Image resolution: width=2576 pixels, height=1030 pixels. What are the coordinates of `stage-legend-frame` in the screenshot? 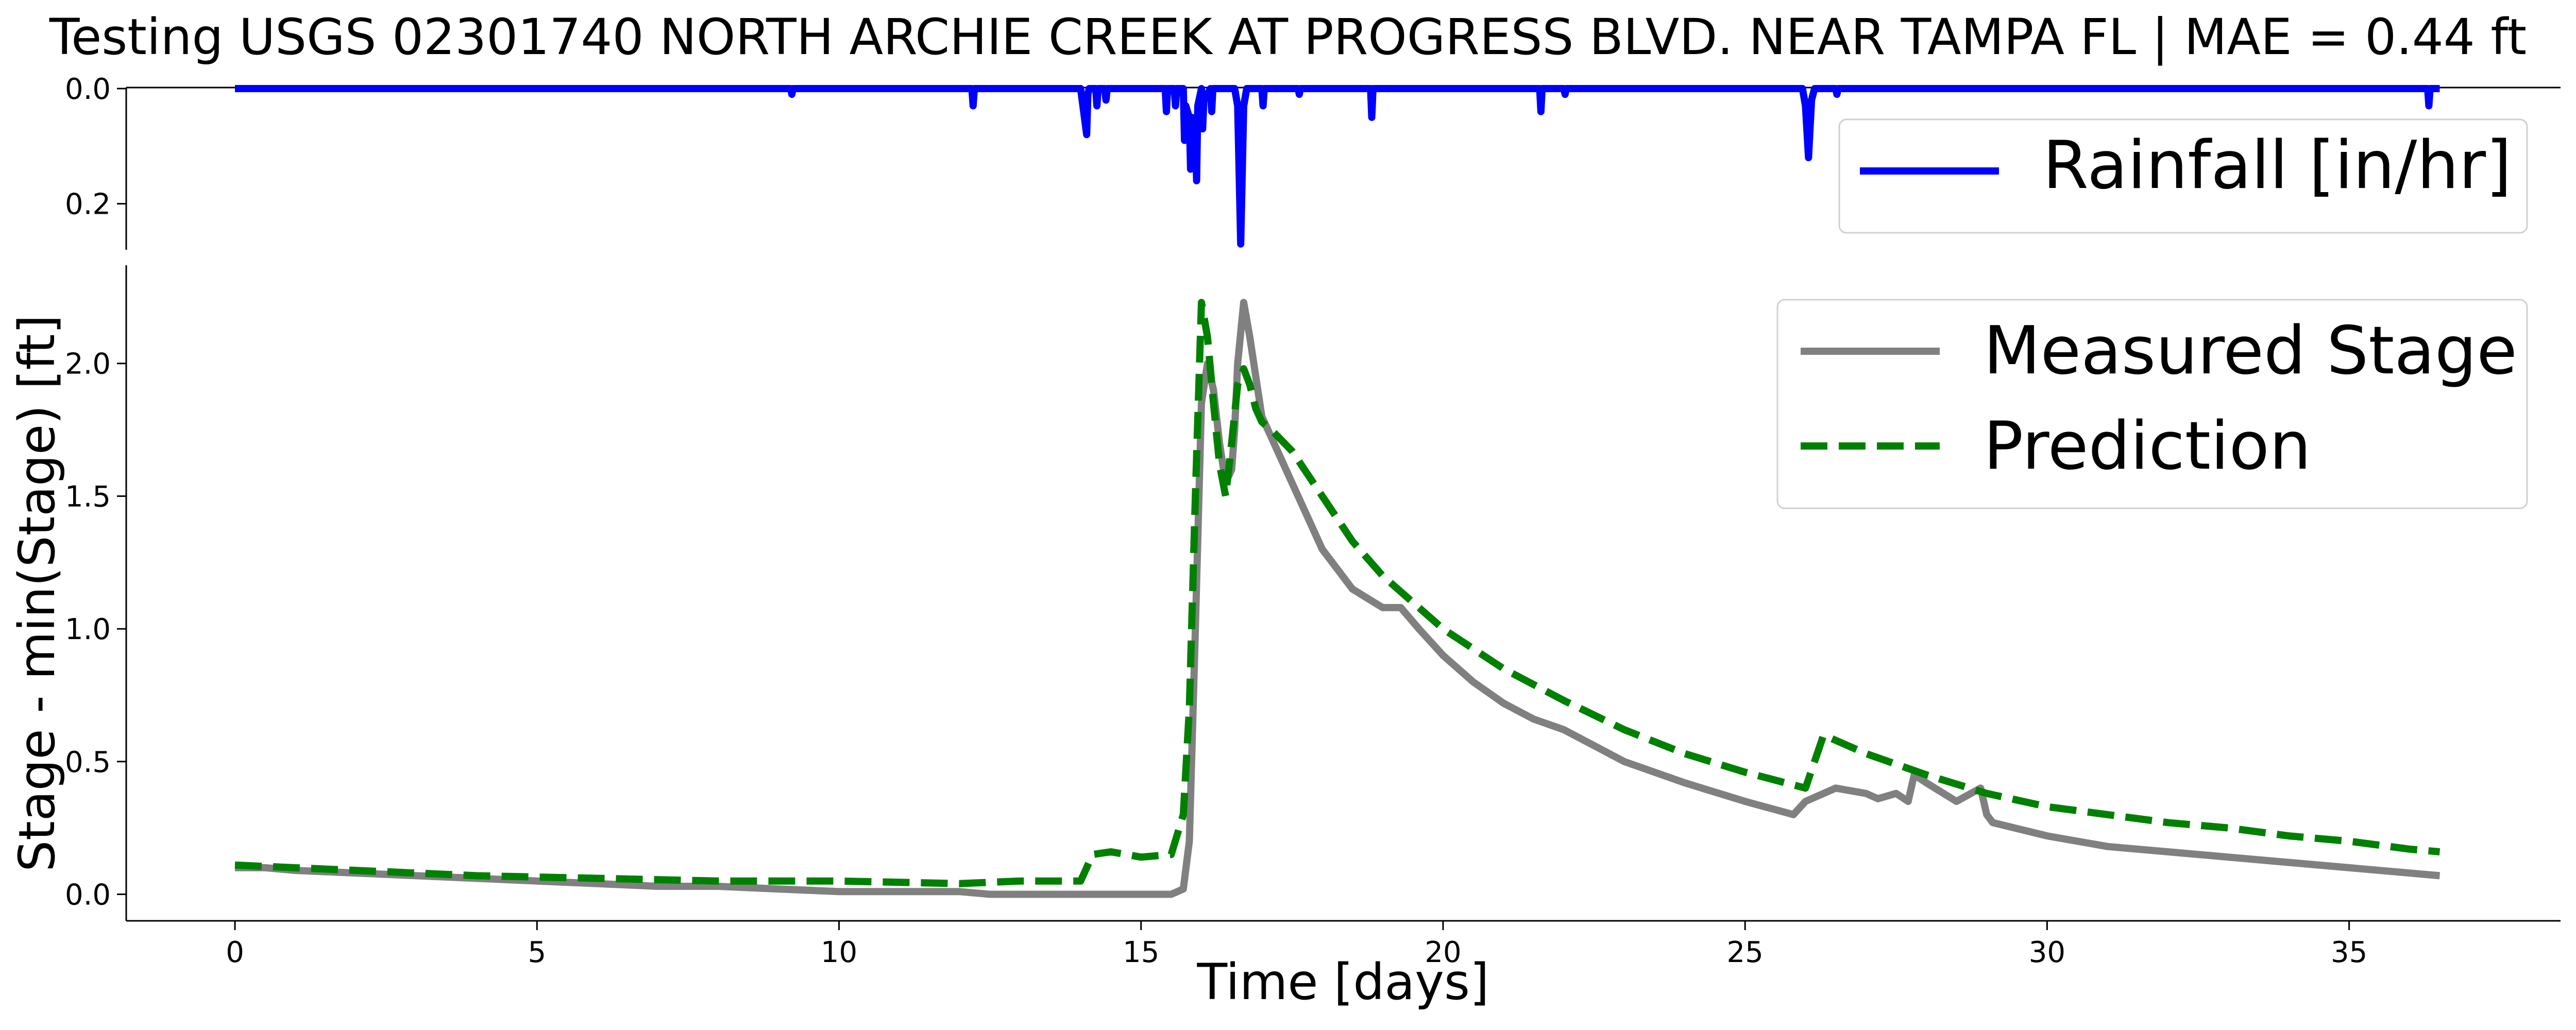 It's located at (2152, 404).